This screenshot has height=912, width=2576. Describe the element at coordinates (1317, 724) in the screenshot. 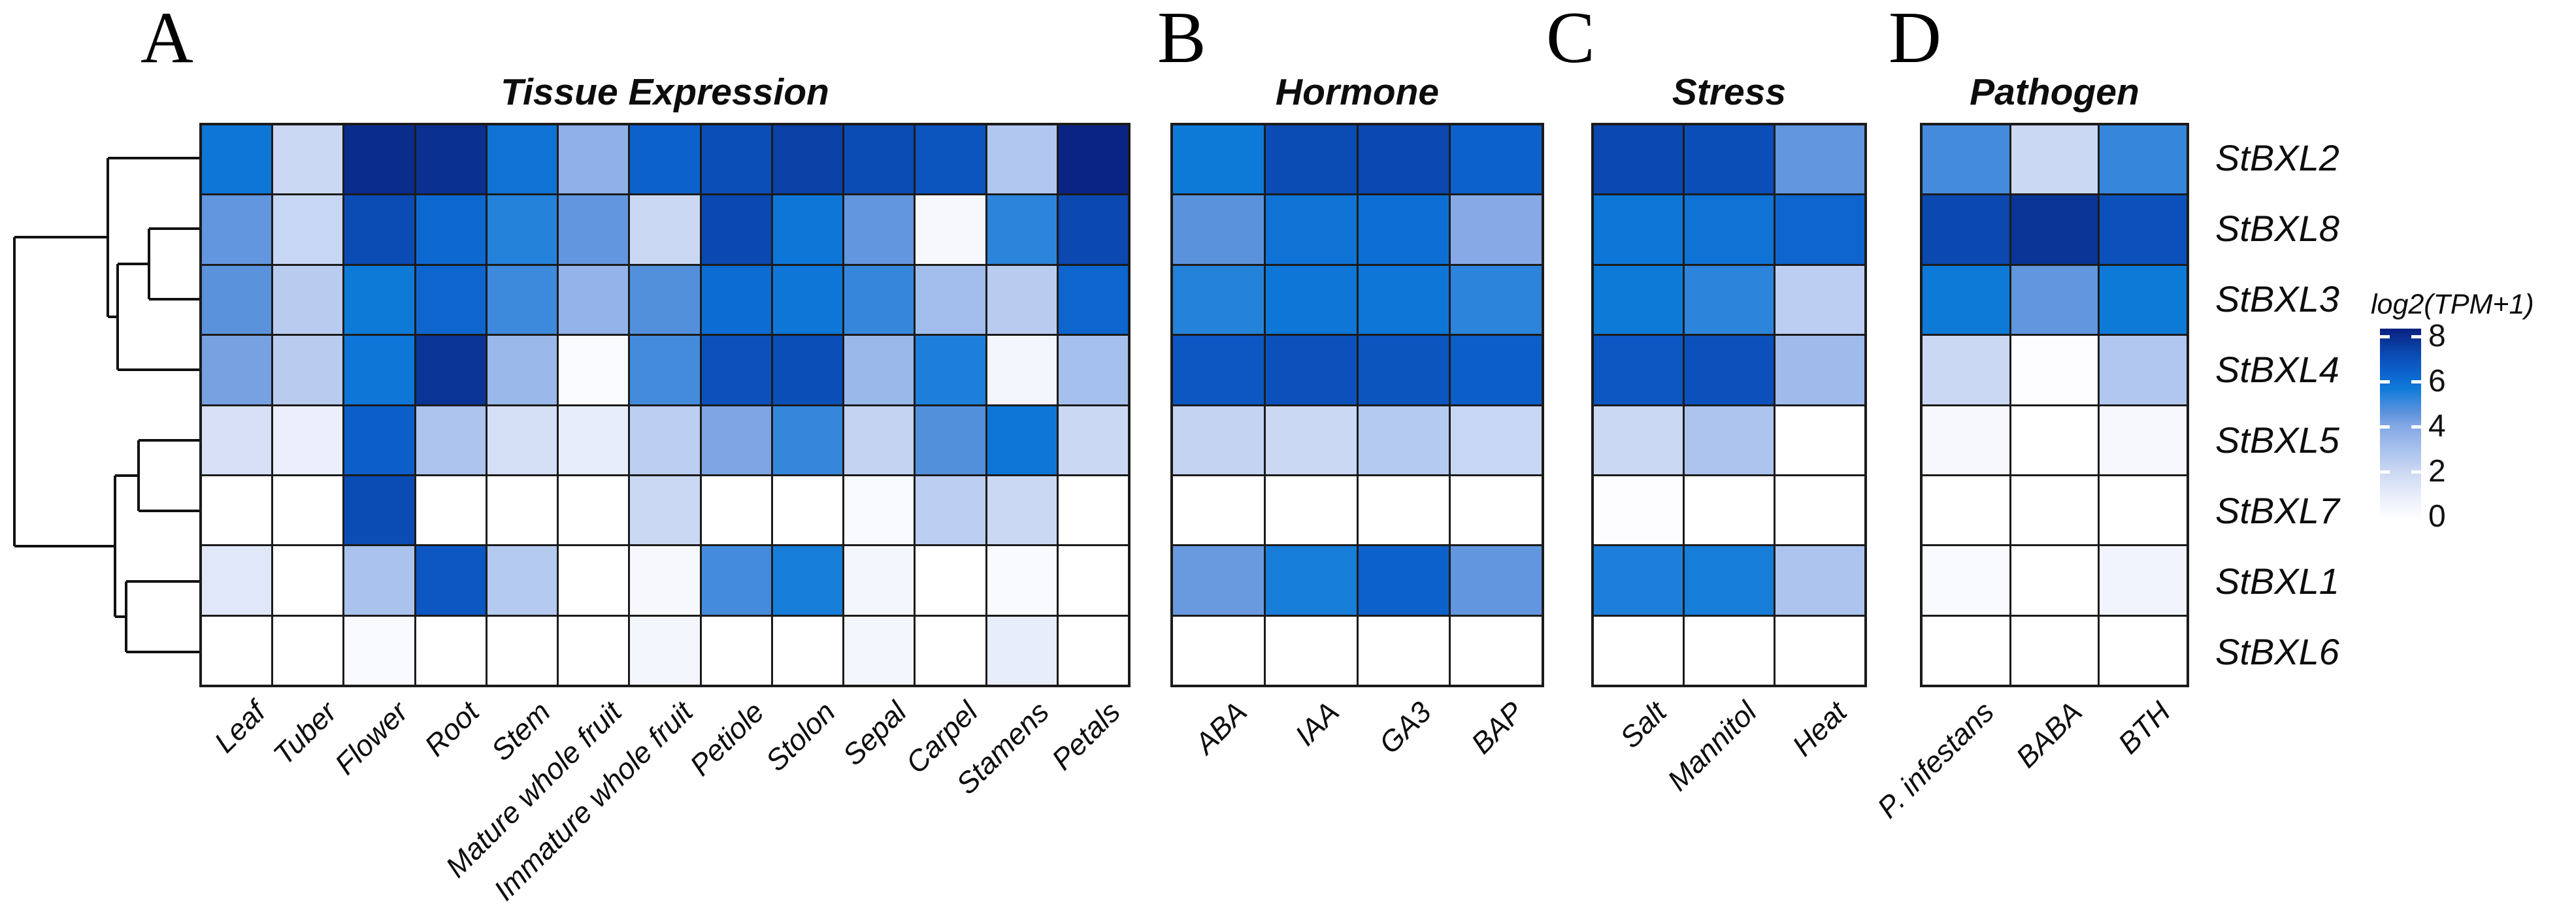

I see `column-label: IAA` at that location.